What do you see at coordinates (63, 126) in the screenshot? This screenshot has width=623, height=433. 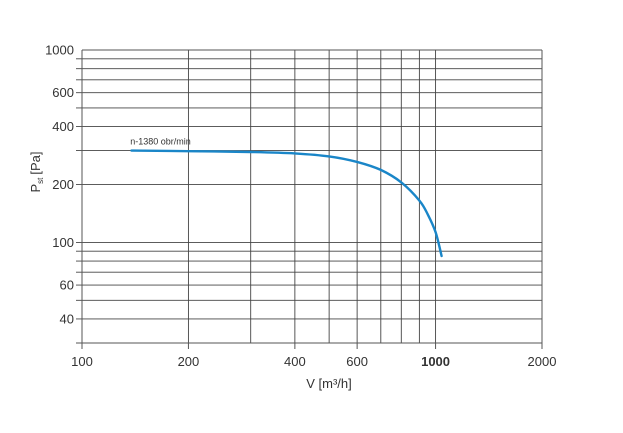 I see `y-tick-label: 400` at bounding box center [63, 126].